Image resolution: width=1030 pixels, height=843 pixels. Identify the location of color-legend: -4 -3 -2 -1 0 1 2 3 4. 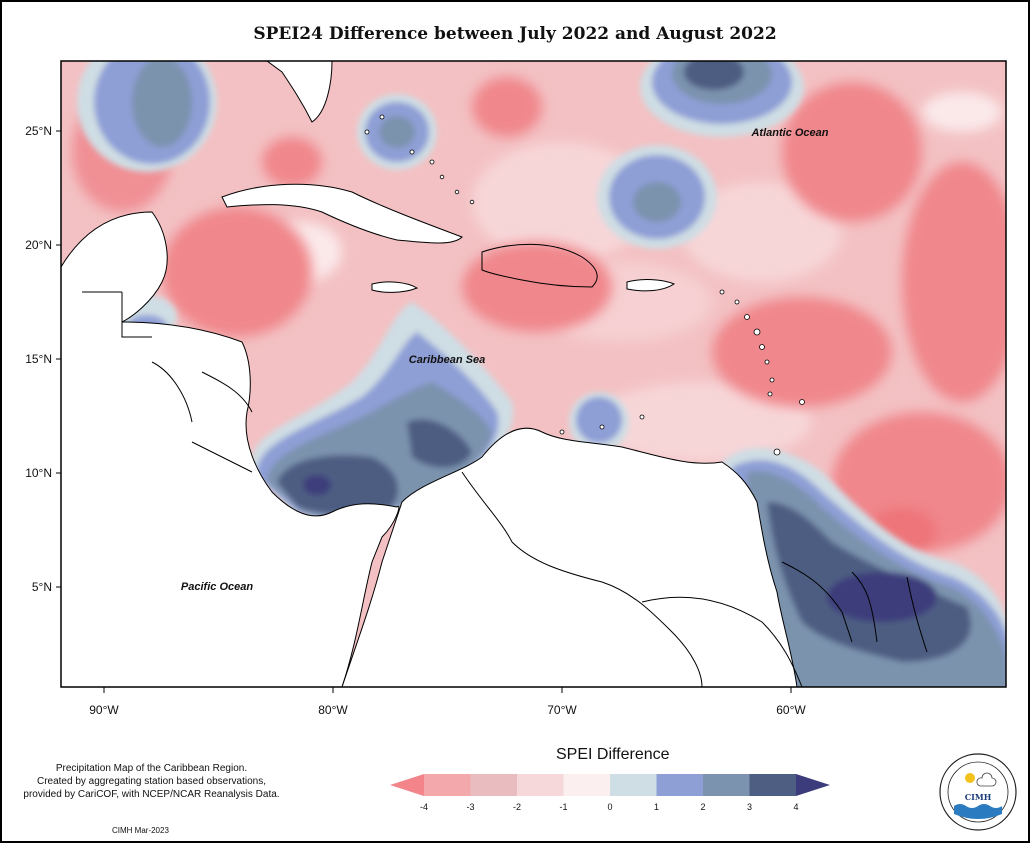
(610, 793).